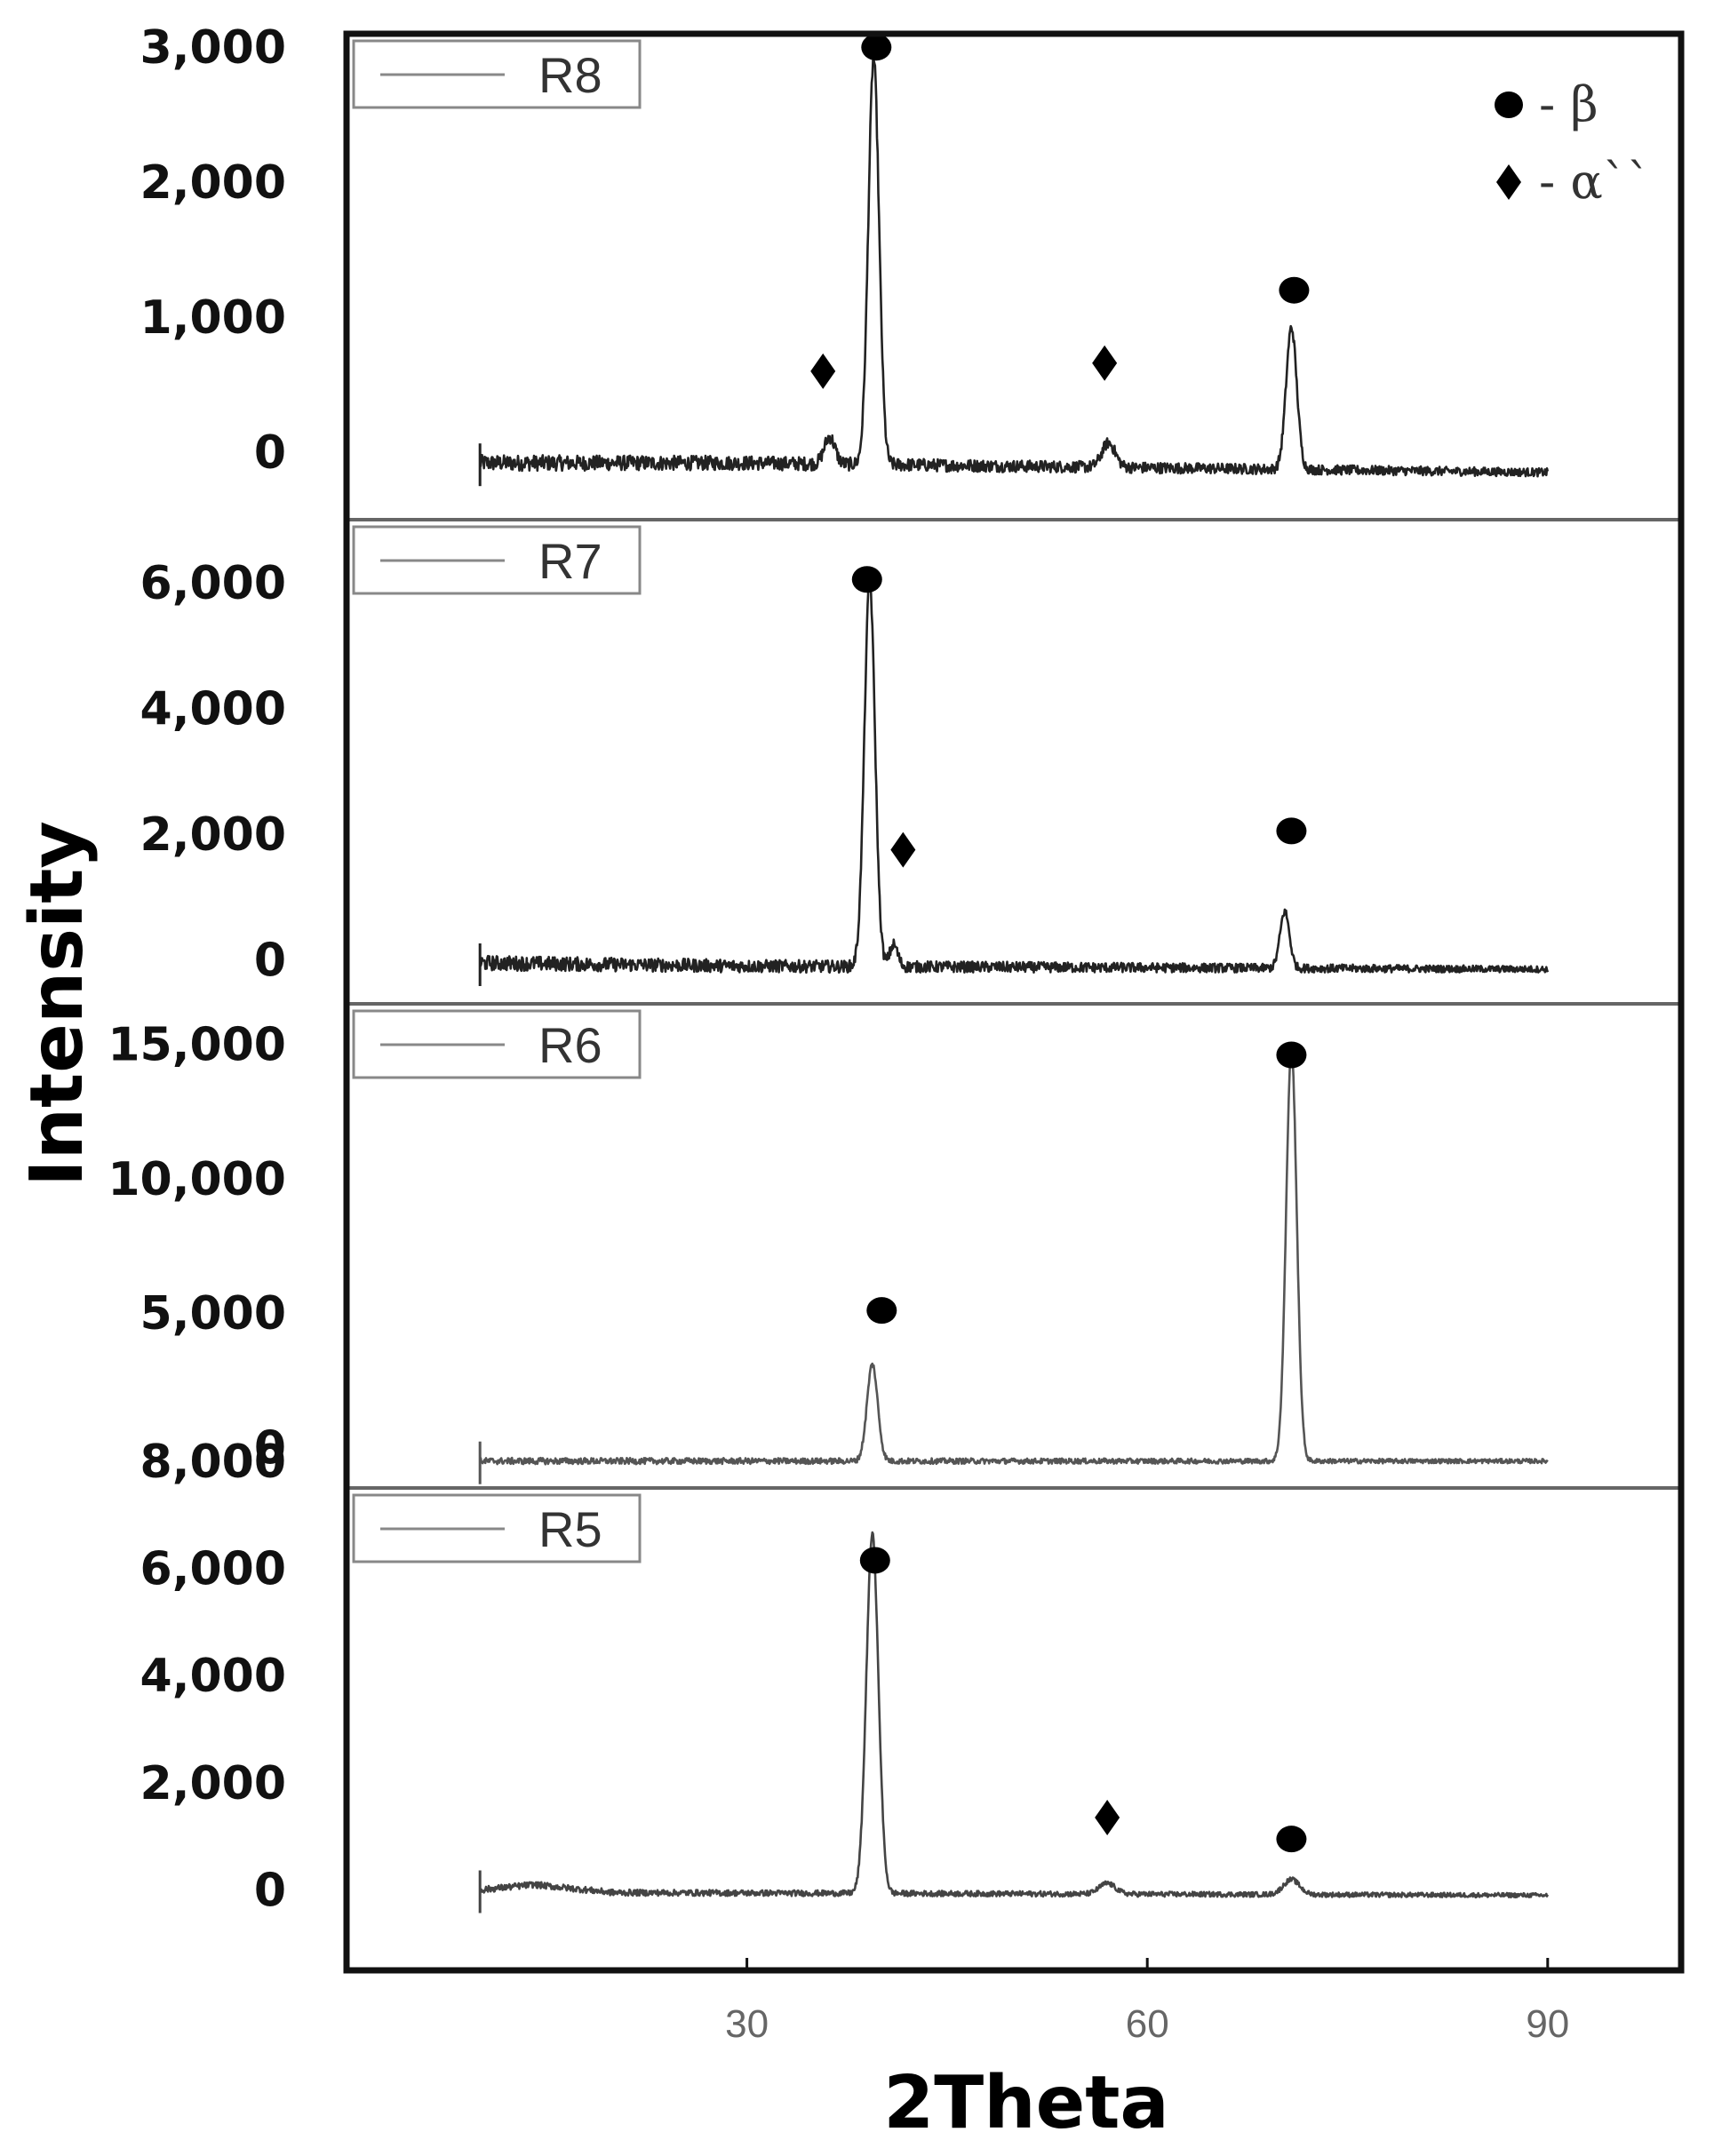  What do you see at coordinates (1547, 2024) in the screenshot?
I see `xtick-label: 90` at bounding box center [1547, 2024].